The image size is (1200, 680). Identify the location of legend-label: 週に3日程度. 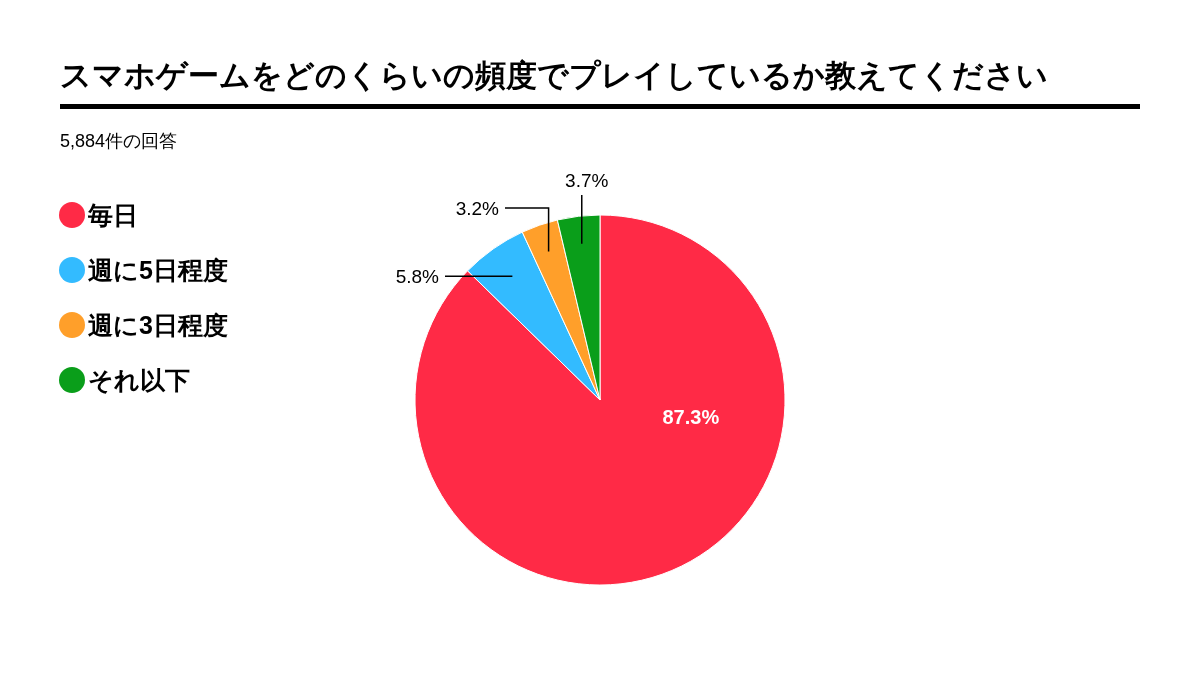
(158, 325).